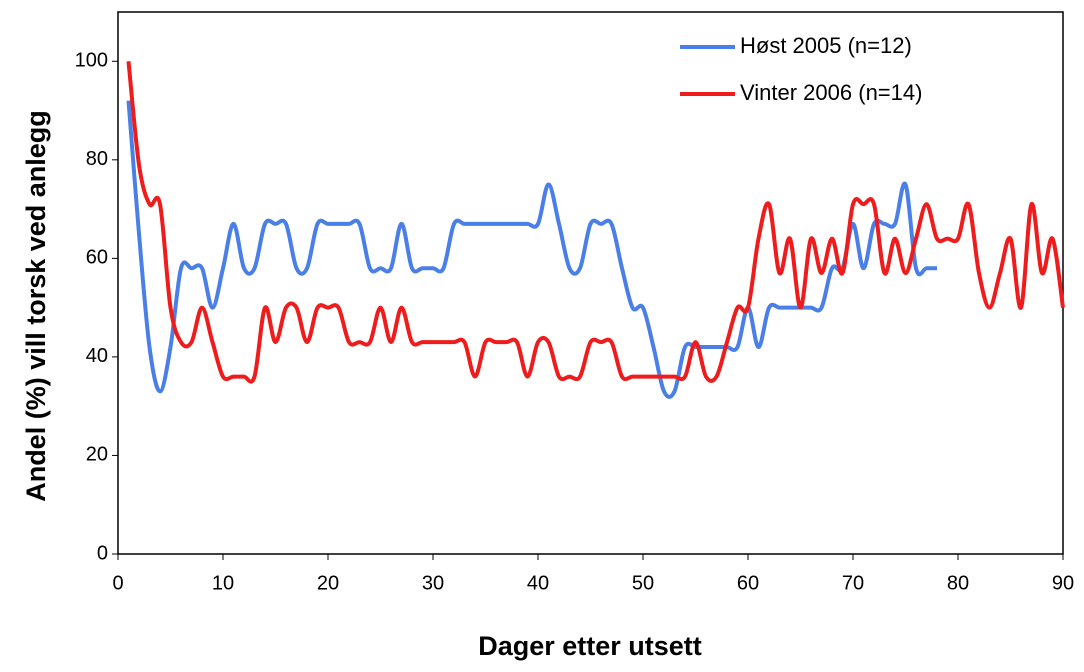 This screenshot has height=672, width=1084. I want to click on x-tick-label: 60, so click(748, 583).